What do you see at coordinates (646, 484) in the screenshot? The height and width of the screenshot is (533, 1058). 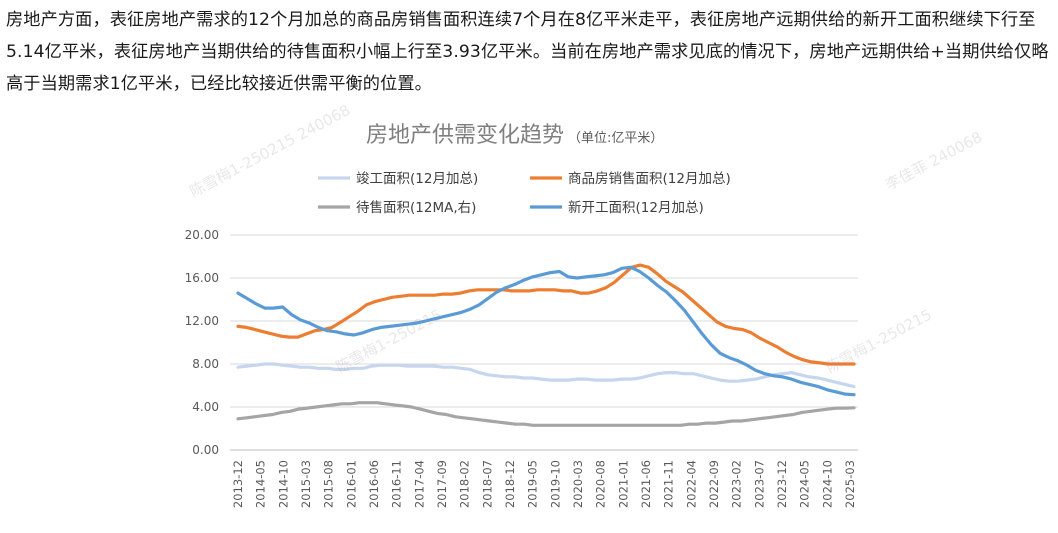 I see `x-tick-label: 2021-06` at bounding box center [646, 484].